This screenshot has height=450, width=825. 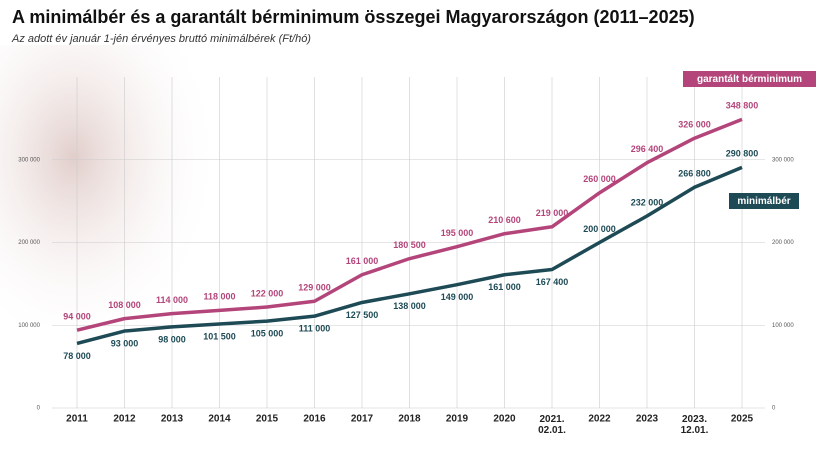 What do you see at coordinates (267, 293) in the screenshot?
I see `data-label: 122 000` at bounding box center [267, 293].